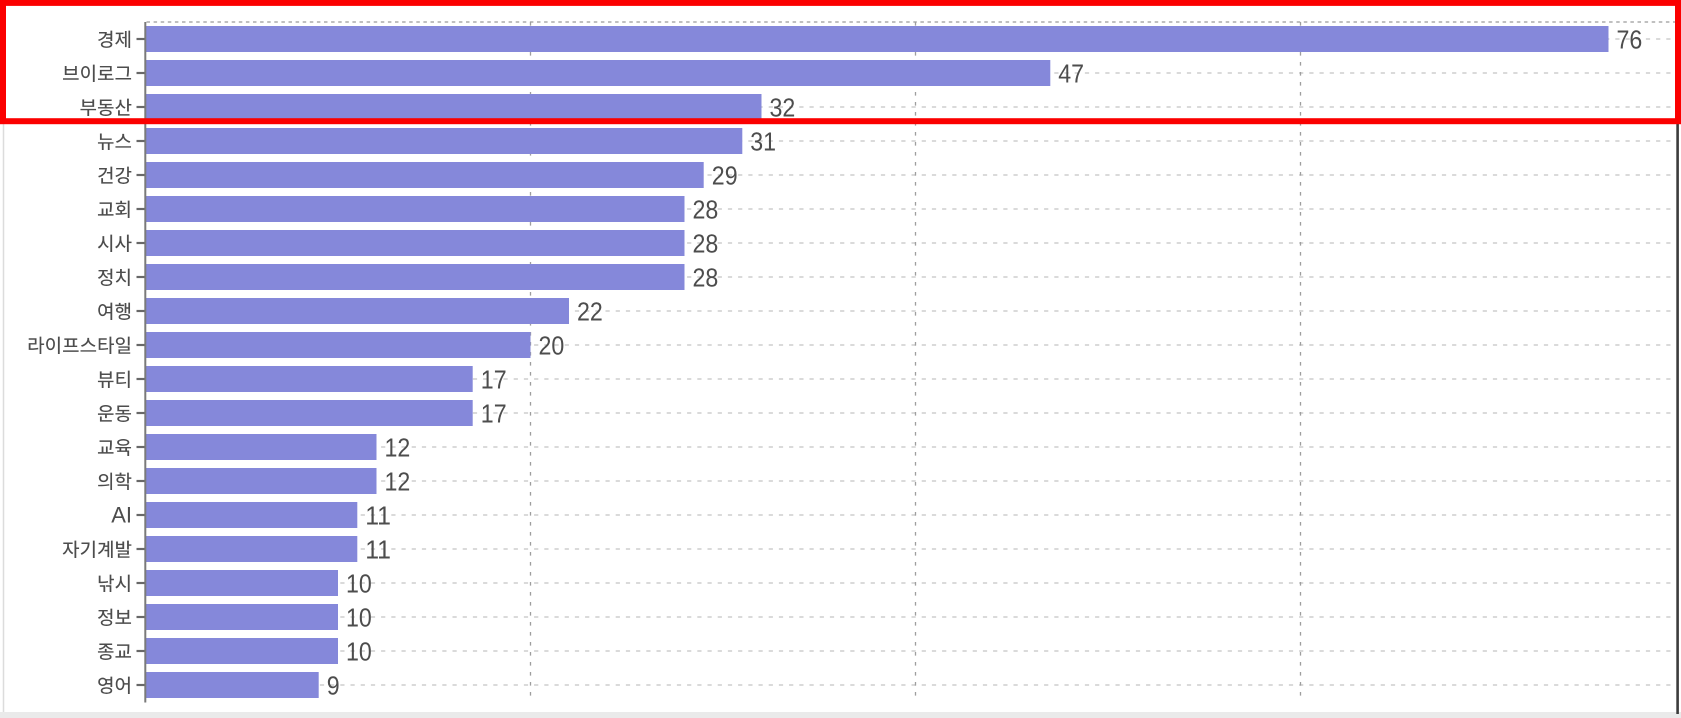  Describe the element at coordinates (1630, 39) in the screenshot. I see `svg-text: 76` at that location.